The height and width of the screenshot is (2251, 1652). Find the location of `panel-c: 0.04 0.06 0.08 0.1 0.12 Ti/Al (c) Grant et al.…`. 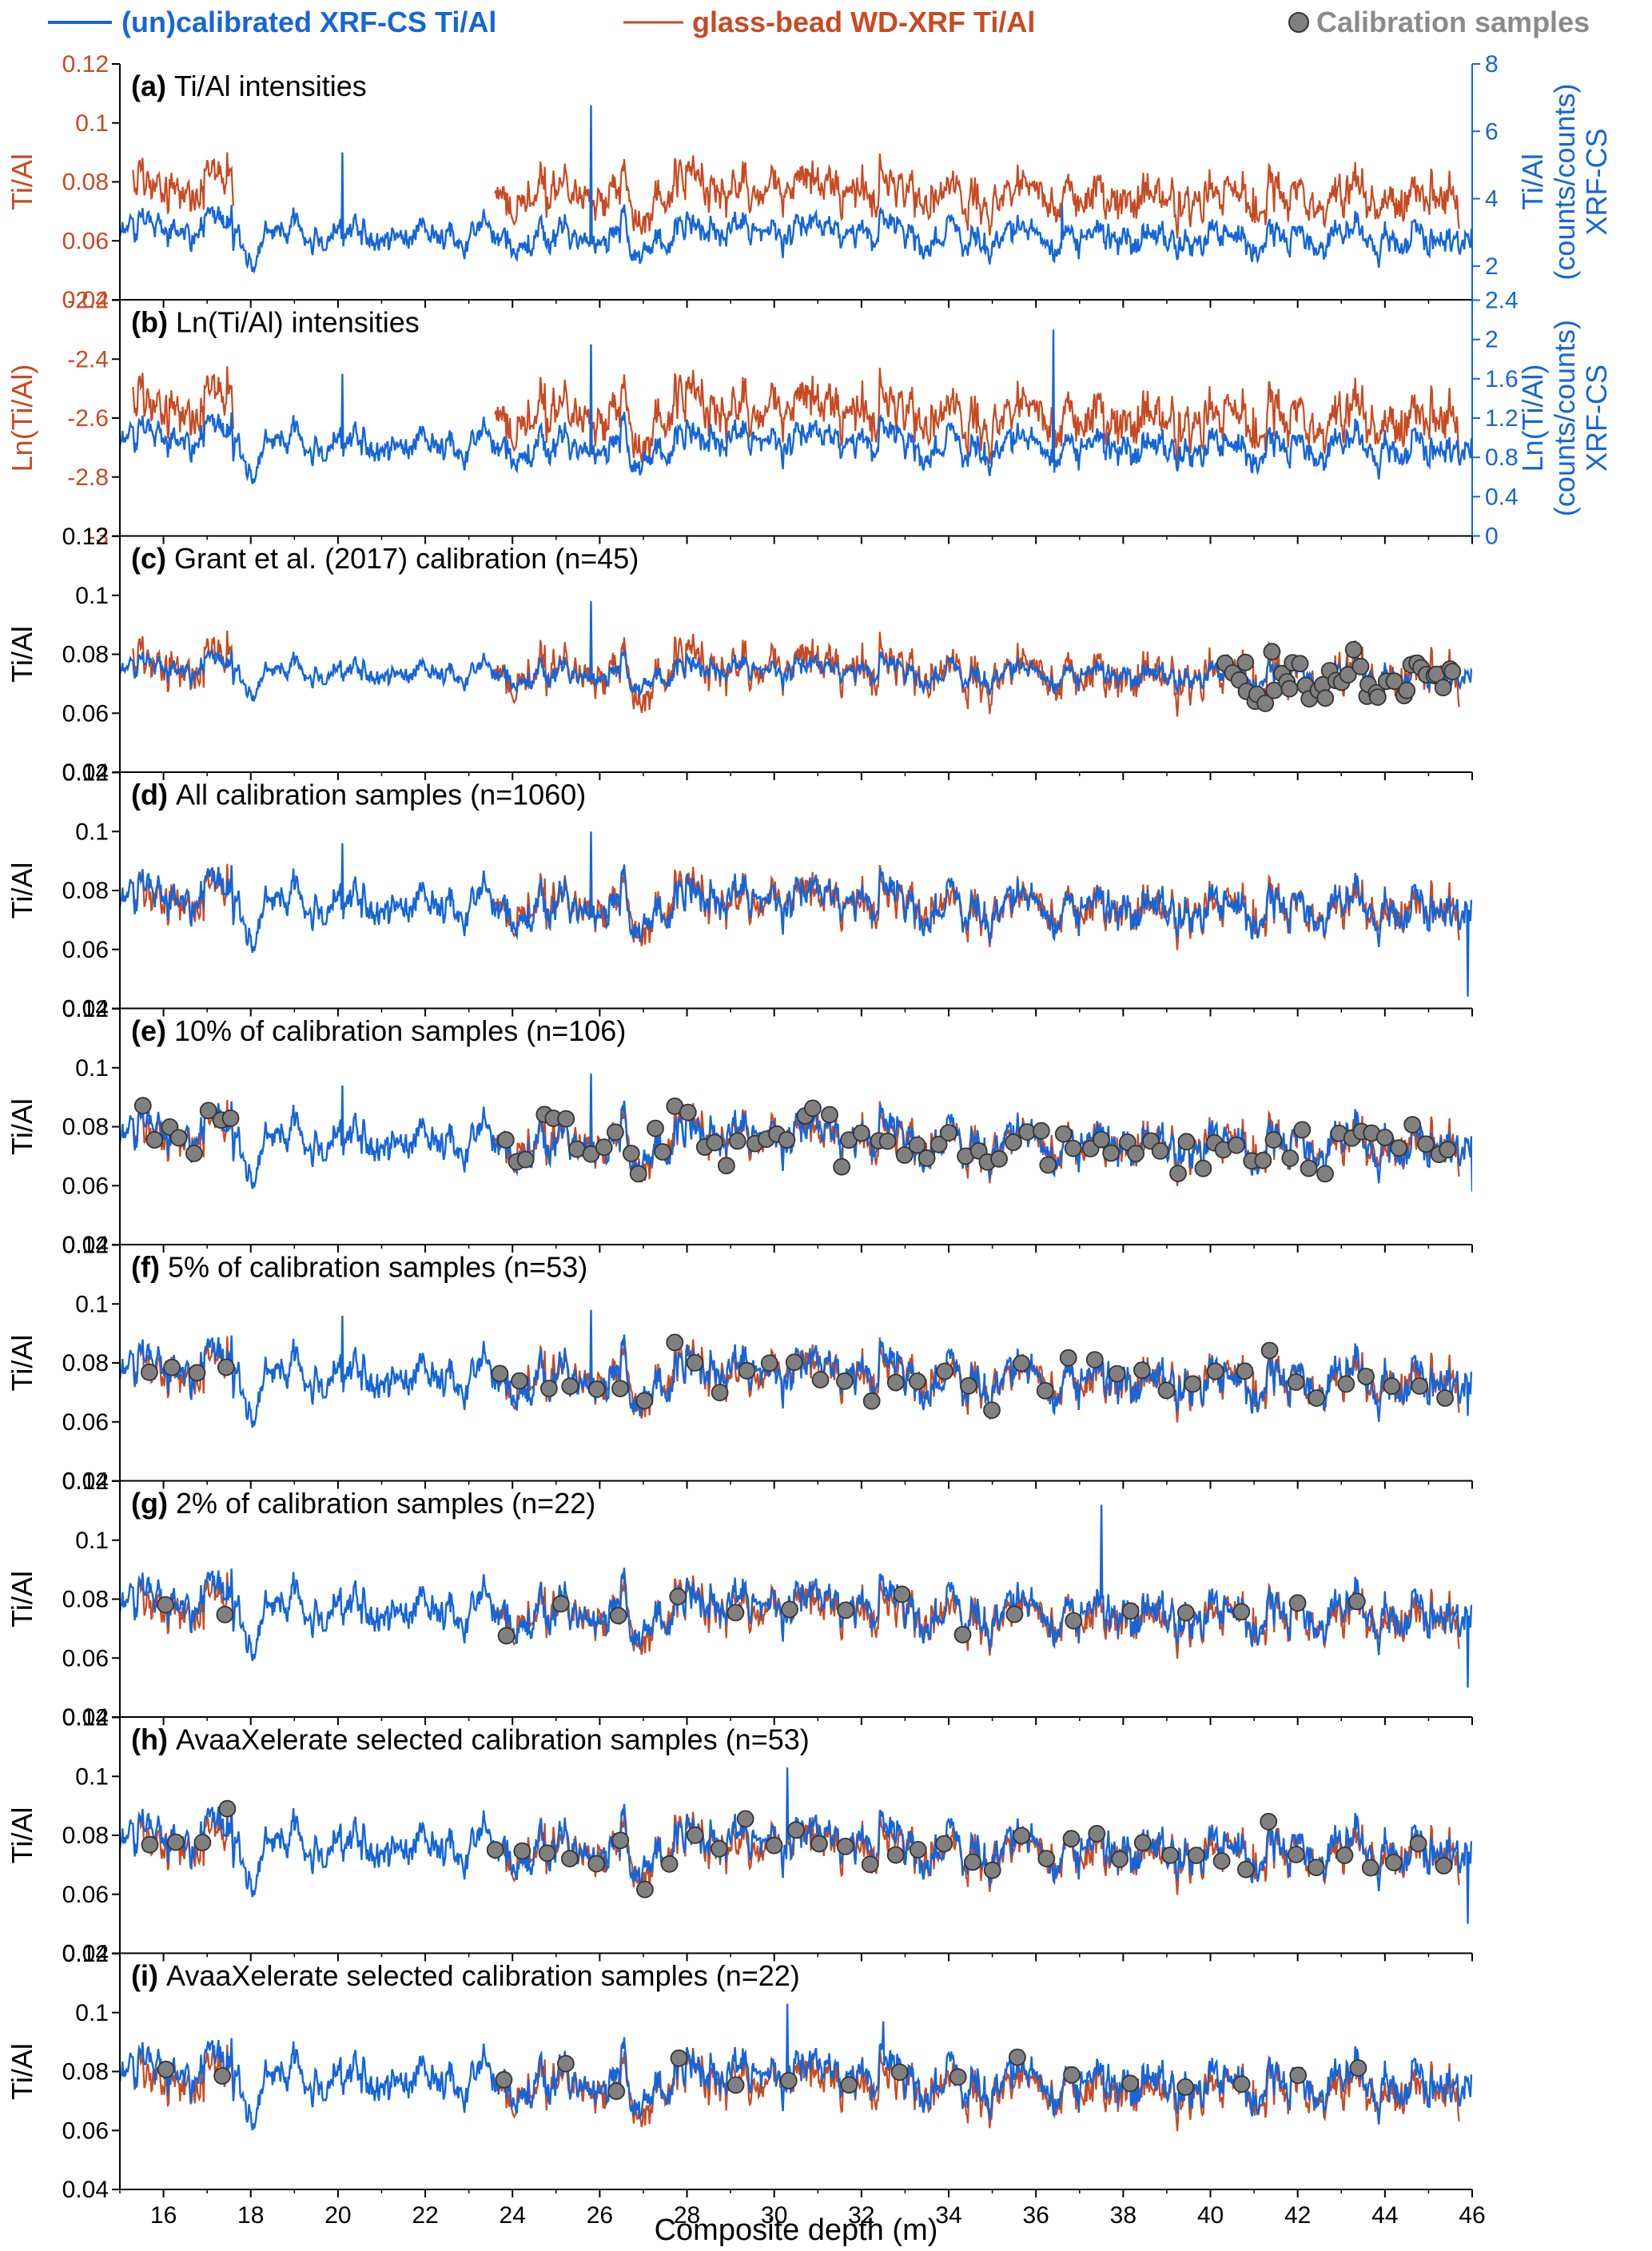

panel-c: 0.04 0.06 0.08 0.1 0.12 Ti/Al (c) Grant et al.… is located at coordinates (739, 655).